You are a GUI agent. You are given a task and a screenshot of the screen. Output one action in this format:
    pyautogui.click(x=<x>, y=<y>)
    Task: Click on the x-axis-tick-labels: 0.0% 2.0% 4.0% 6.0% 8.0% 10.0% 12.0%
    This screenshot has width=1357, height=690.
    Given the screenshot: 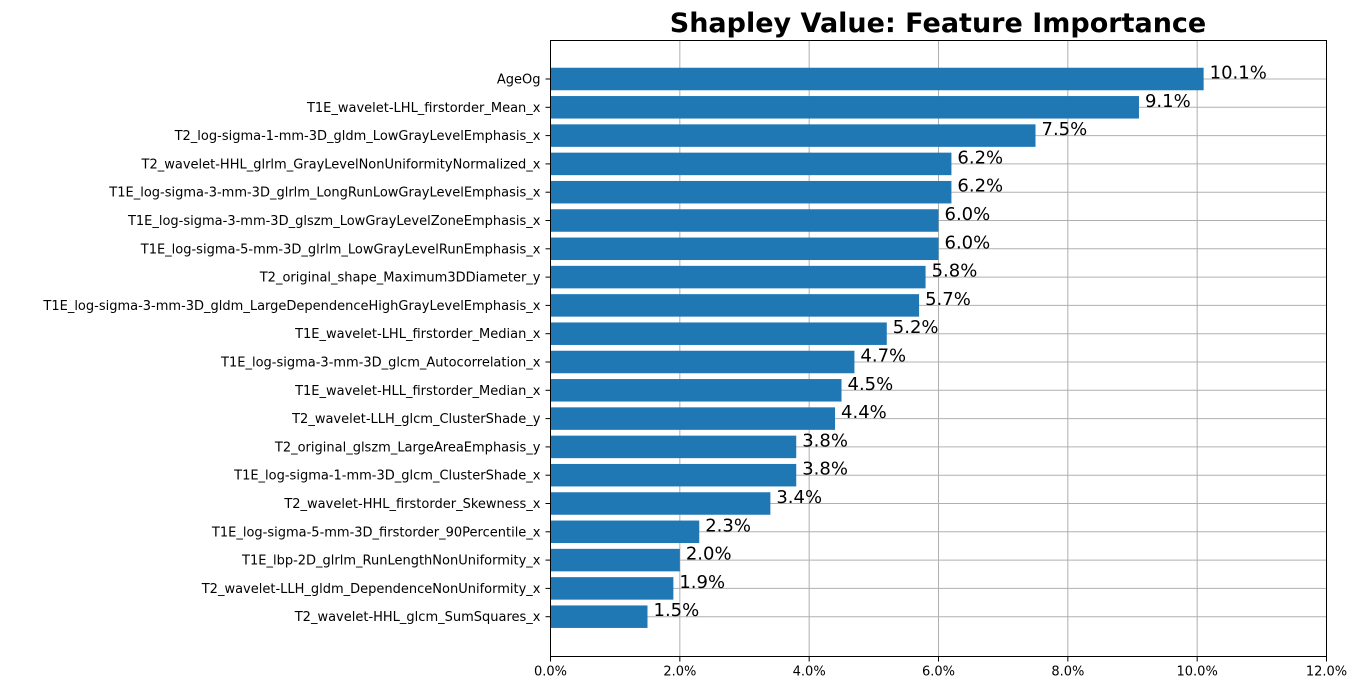 What is the action you would take?
    pyautogui.click(x=940, y=668)
    